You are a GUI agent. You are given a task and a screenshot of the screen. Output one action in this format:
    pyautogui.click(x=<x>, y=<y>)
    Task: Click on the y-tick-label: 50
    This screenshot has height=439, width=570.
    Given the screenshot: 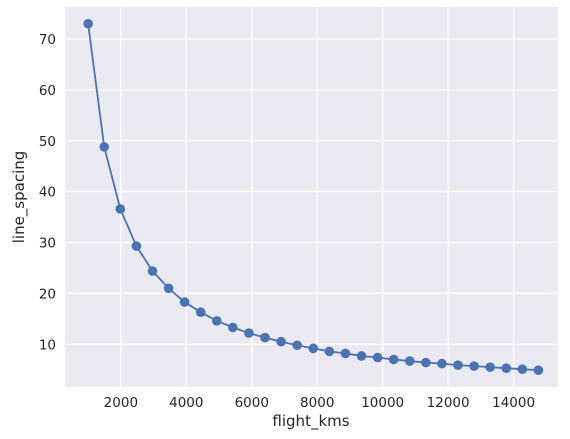 What is the action you would take?
    pyautogui.click(x=47, y=142)
    